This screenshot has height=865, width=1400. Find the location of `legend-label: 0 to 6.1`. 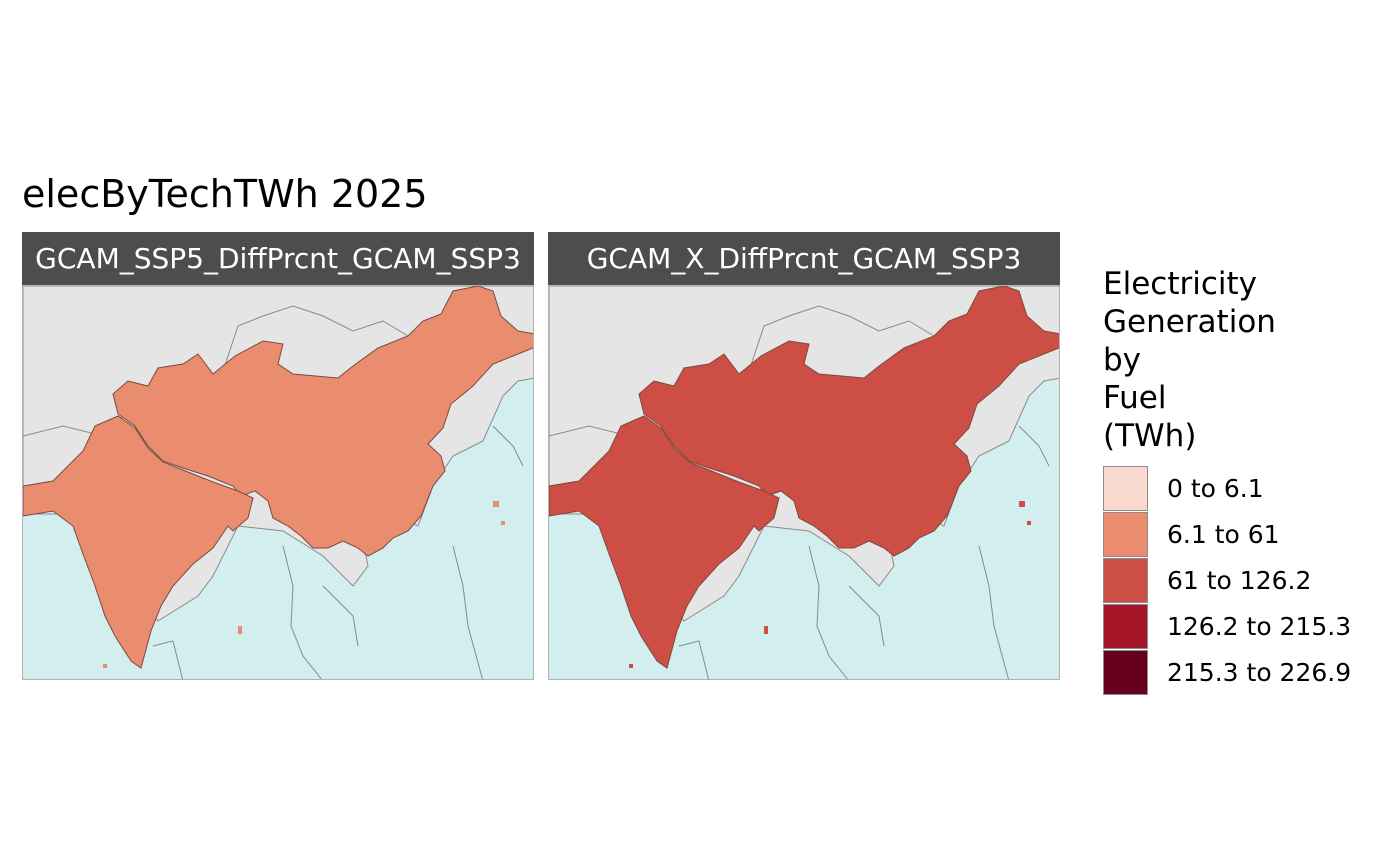

legend-label: 0 to 6.1 is located at coordinates (1215, 488).